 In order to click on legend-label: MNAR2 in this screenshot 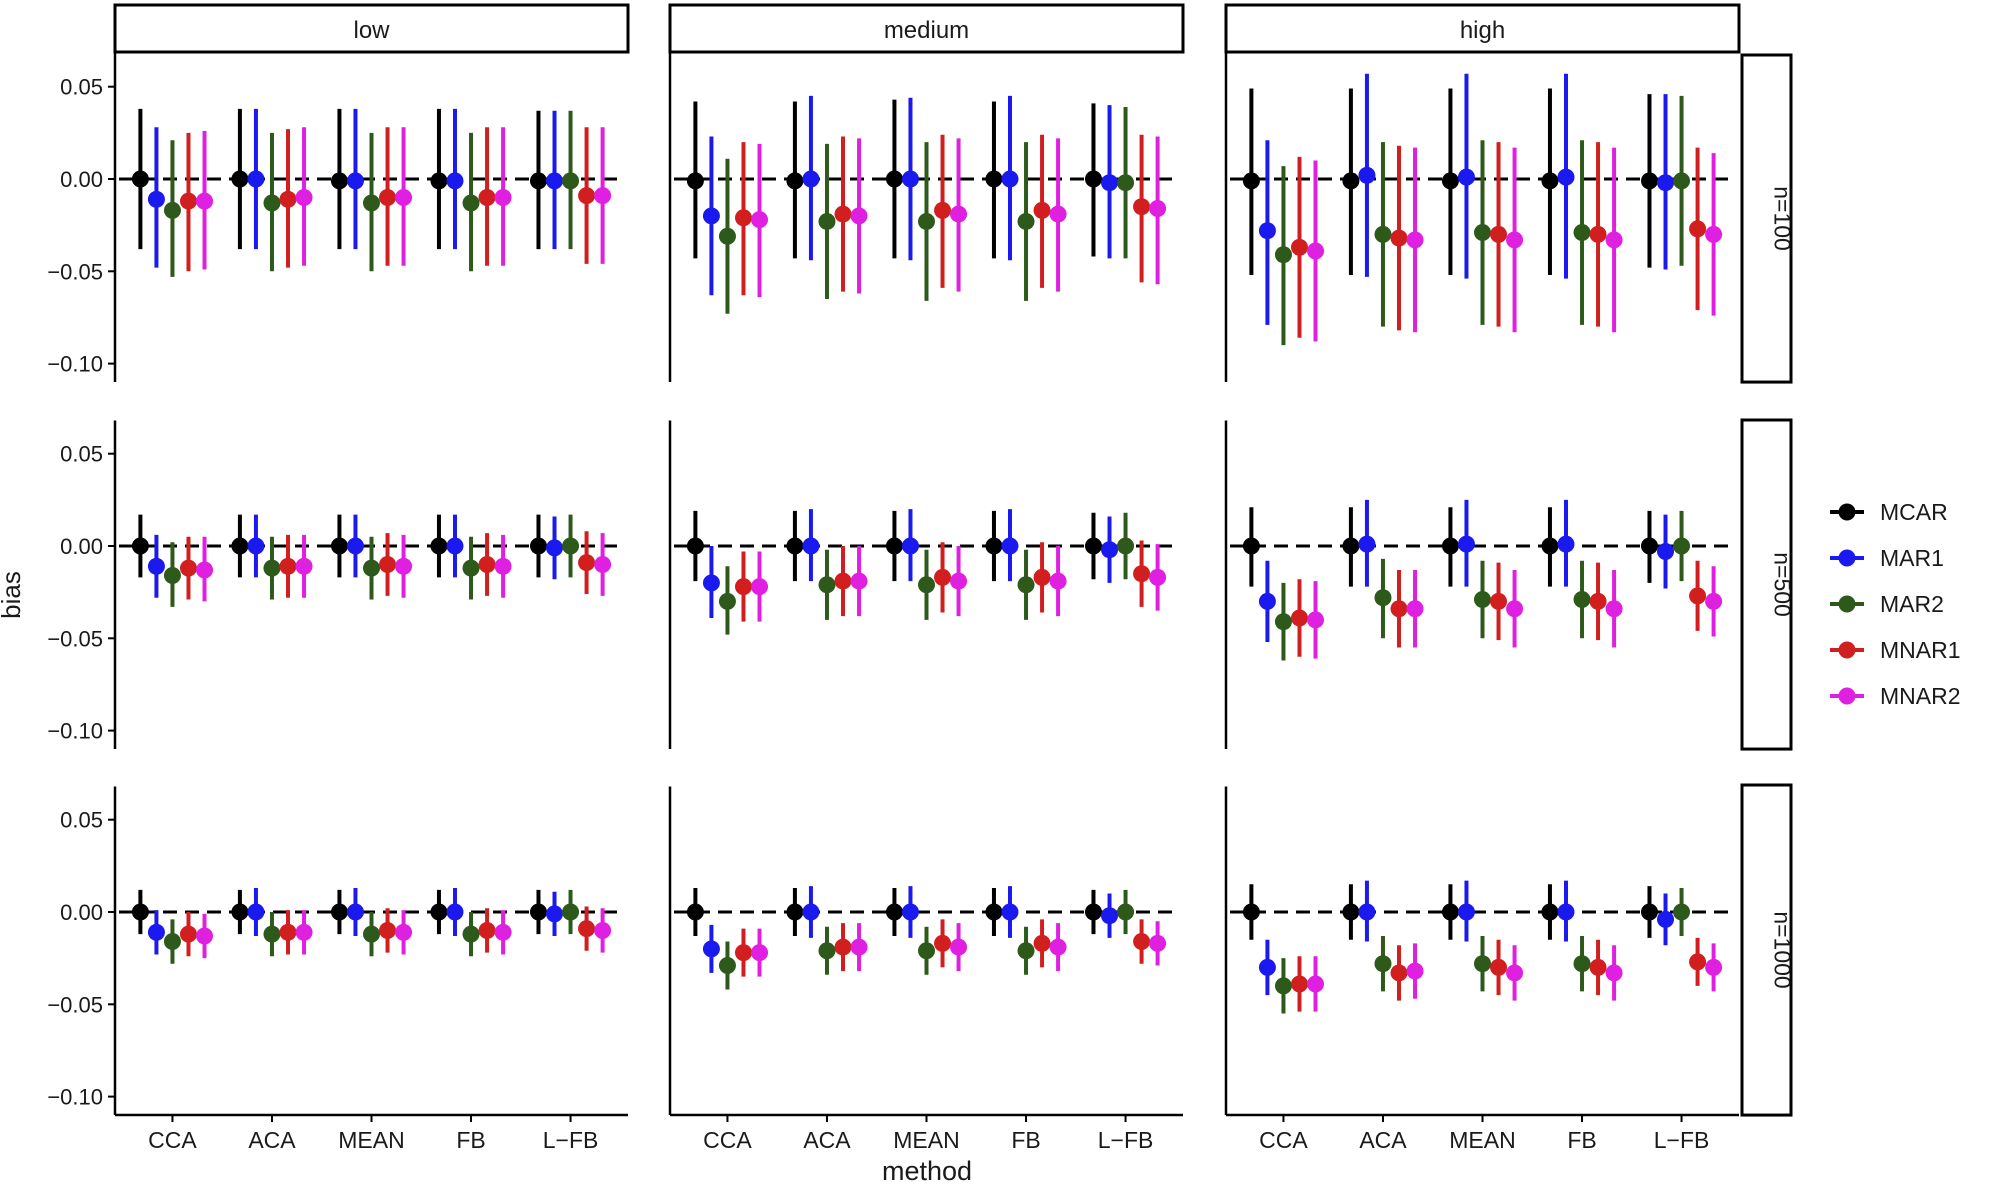, I will do `click(1920, 696)`.